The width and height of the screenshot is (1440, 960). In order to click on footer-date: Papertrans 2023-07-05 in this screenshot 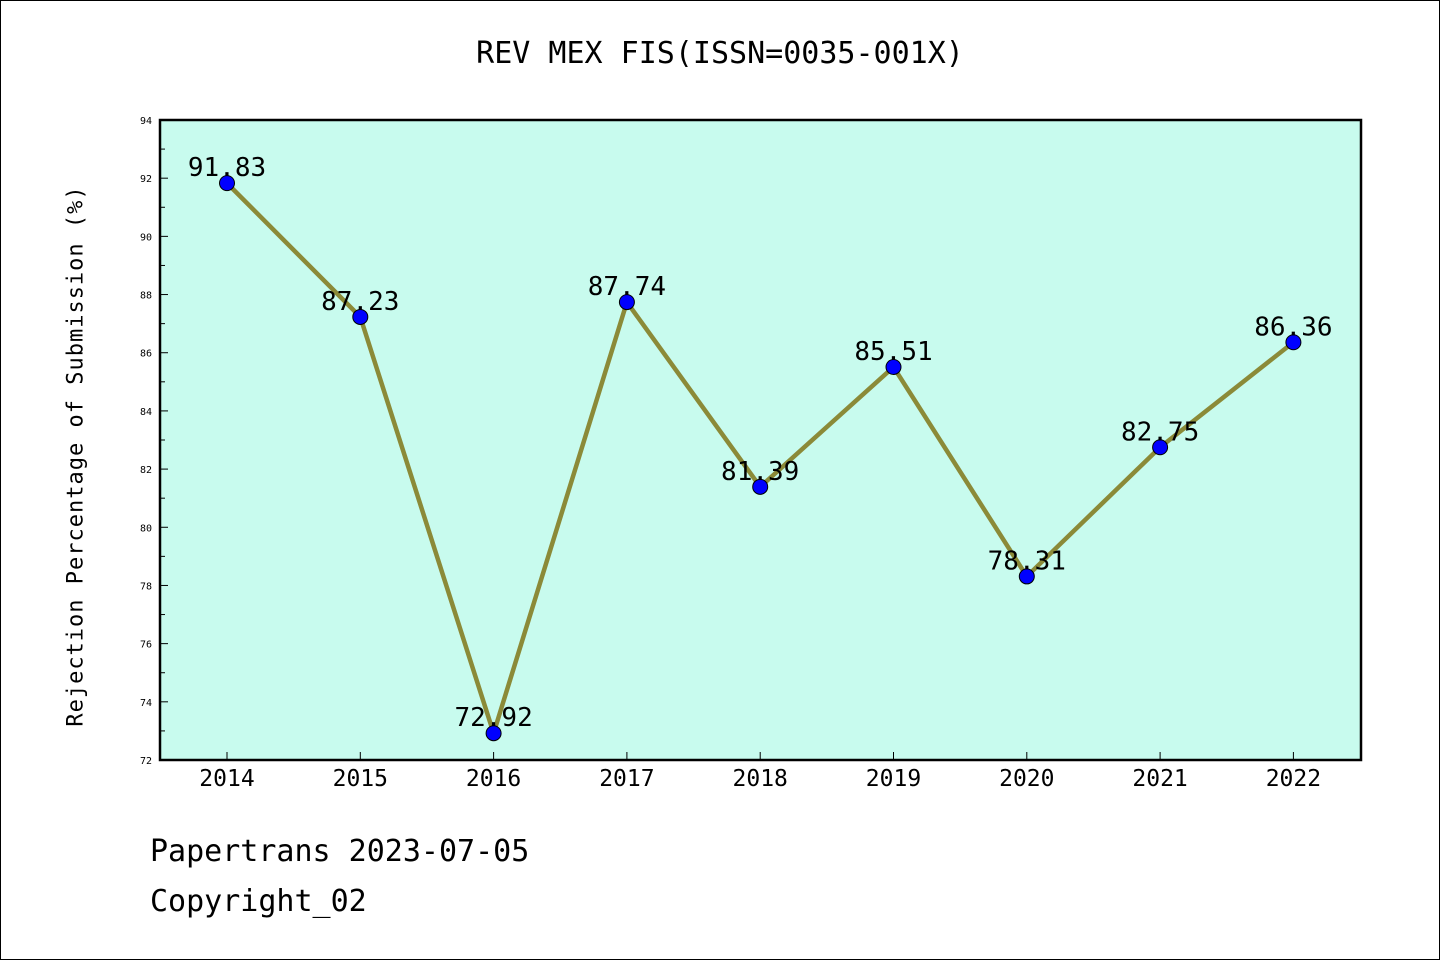, I will do `click(340, 851)`.